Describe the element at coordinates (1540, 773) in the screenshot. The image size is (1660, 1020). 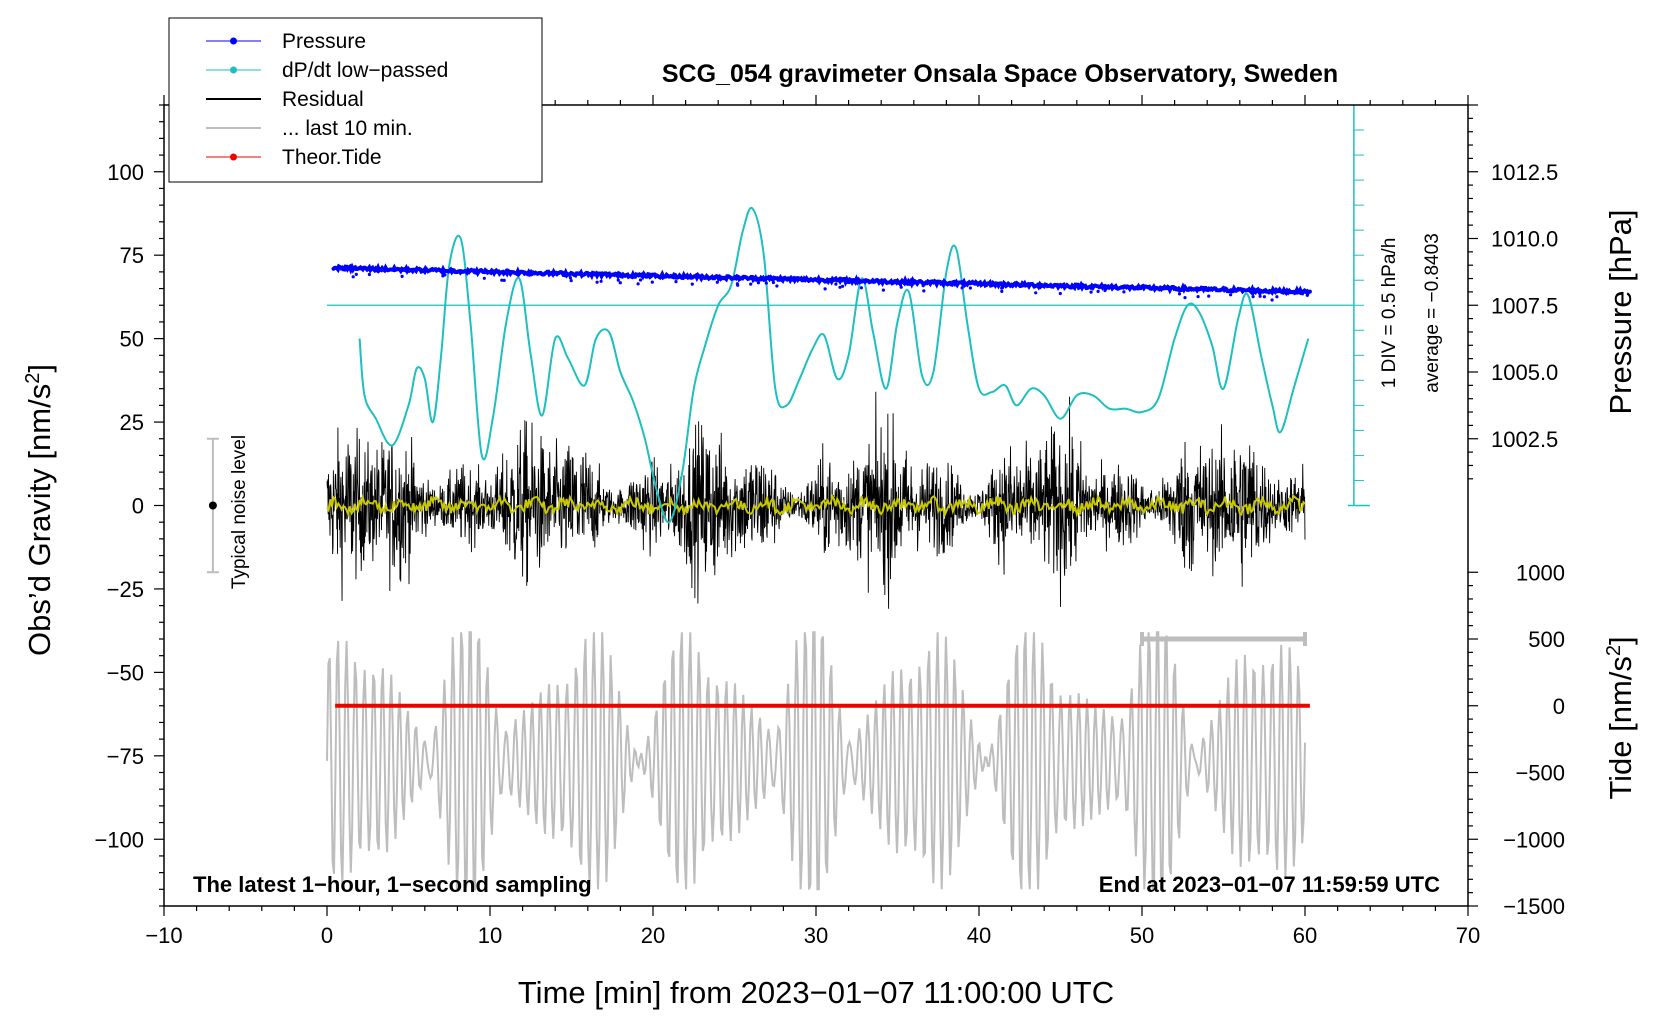
I see `tide-tick-label: −500` at that location.